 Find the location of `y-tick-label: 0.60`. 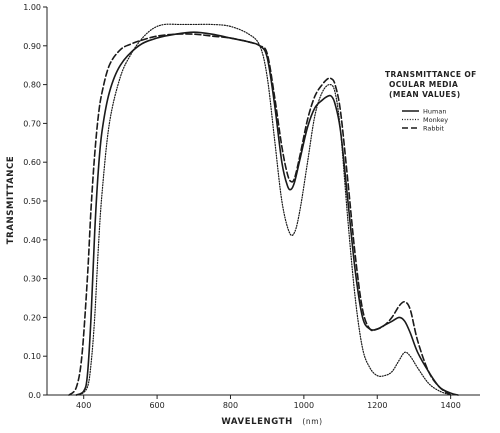

y-tick-label: 0.60 is located at coordinates (32, 162).